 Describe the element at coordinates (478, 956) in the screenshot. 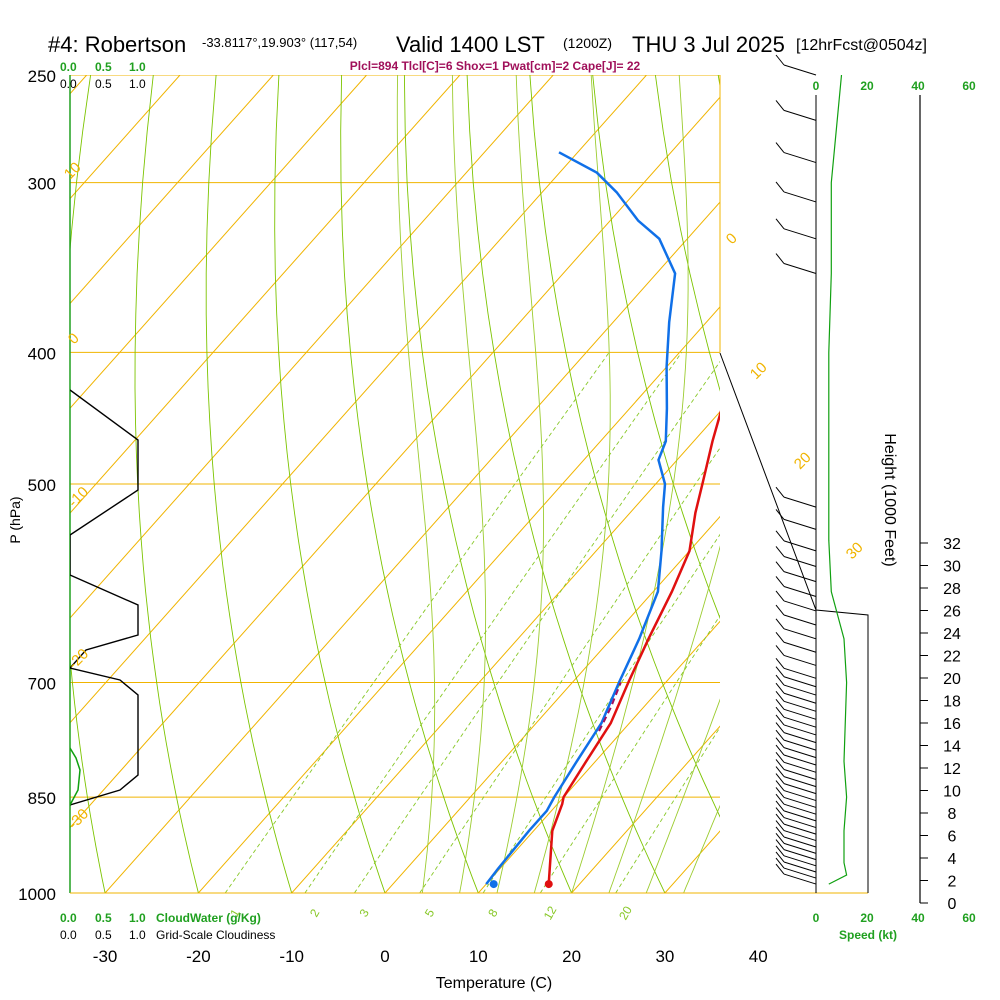

I see `temp-tick: 10` at that location.